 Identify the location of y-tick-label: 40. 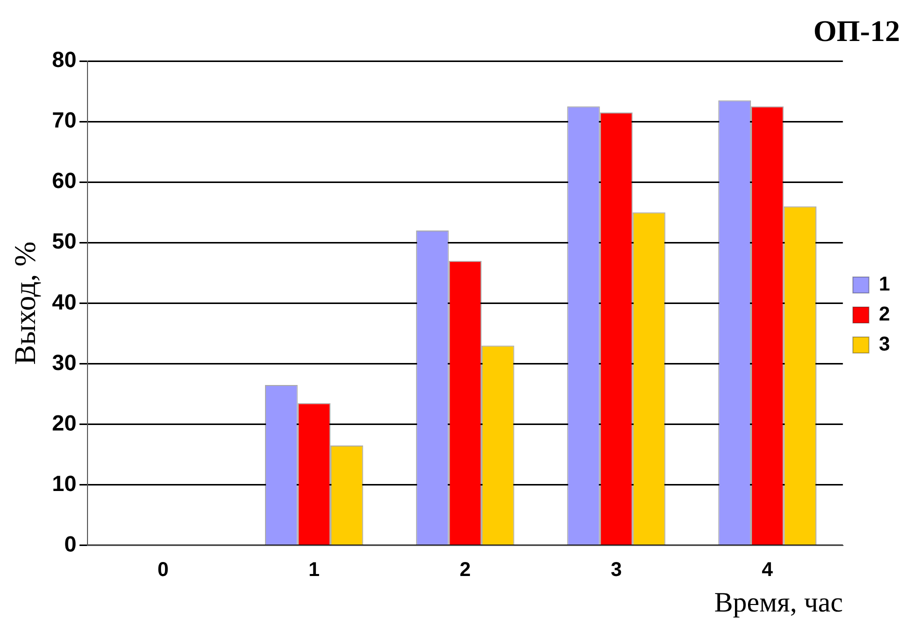
(64, 301).